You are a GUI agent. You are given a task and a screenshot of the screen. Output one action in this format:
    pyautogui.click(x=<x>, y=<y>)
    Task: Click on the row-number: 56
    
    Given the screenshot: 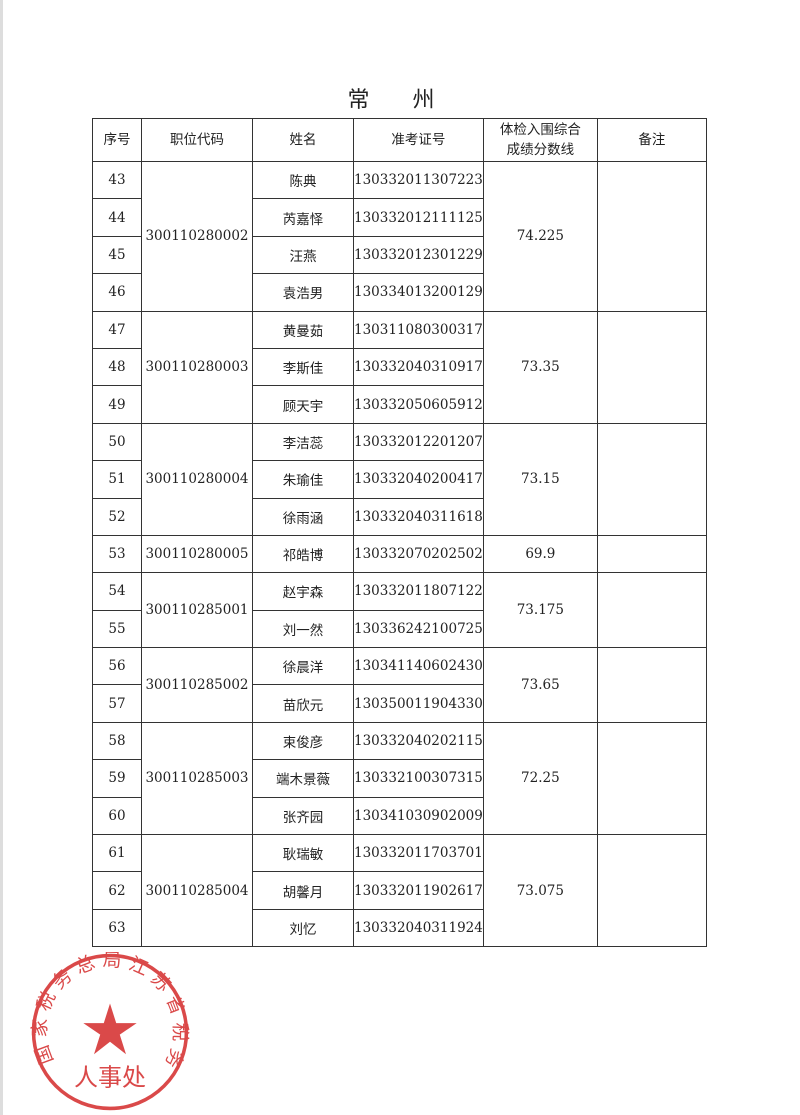 What is the action you would take?
    pyautogui.click(x=117, y=666)
    